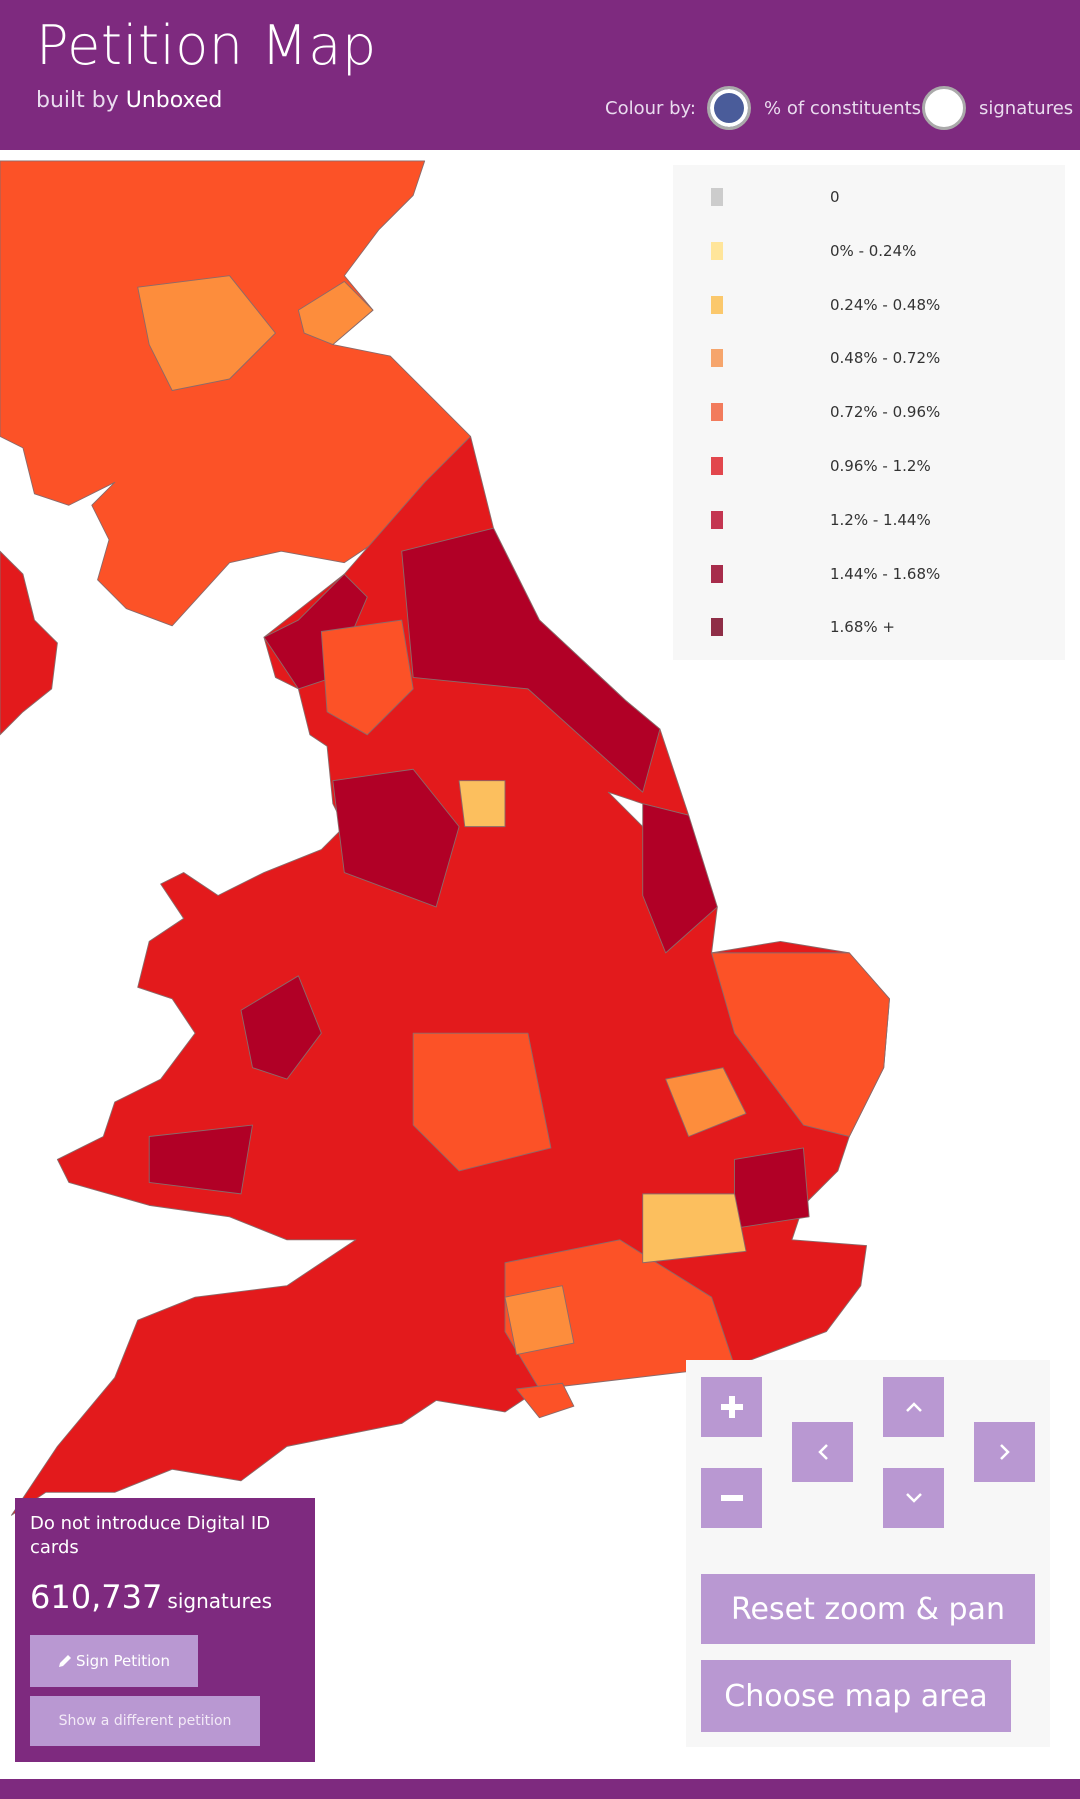 The image size is (1080, 1799). I want to click on subtitle-prefix: built by, so click(77, 100).